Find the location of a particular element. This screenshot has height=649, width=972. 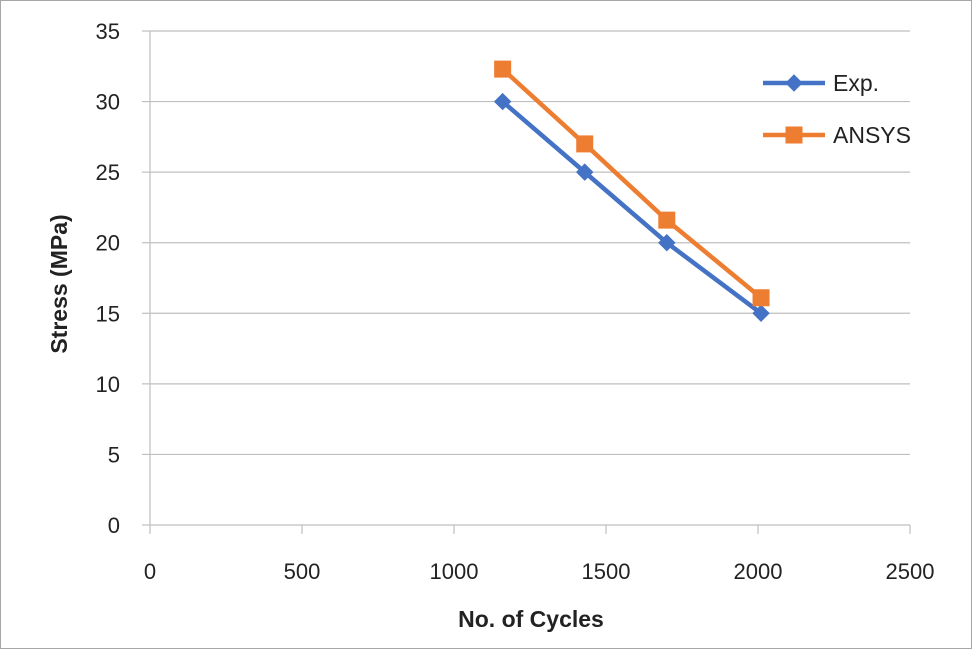

legend-entry: ANSYS is located at coordinates (837, 135).